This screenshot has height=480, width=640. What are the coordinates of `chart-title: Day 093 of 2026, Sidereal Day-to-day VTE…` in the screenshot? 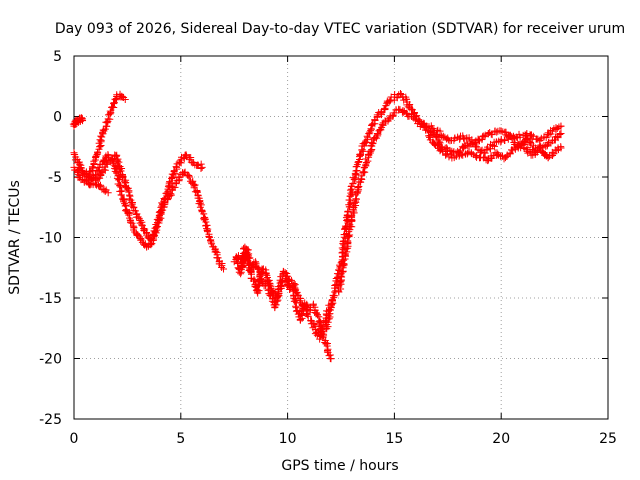 It's located at (340, 29).